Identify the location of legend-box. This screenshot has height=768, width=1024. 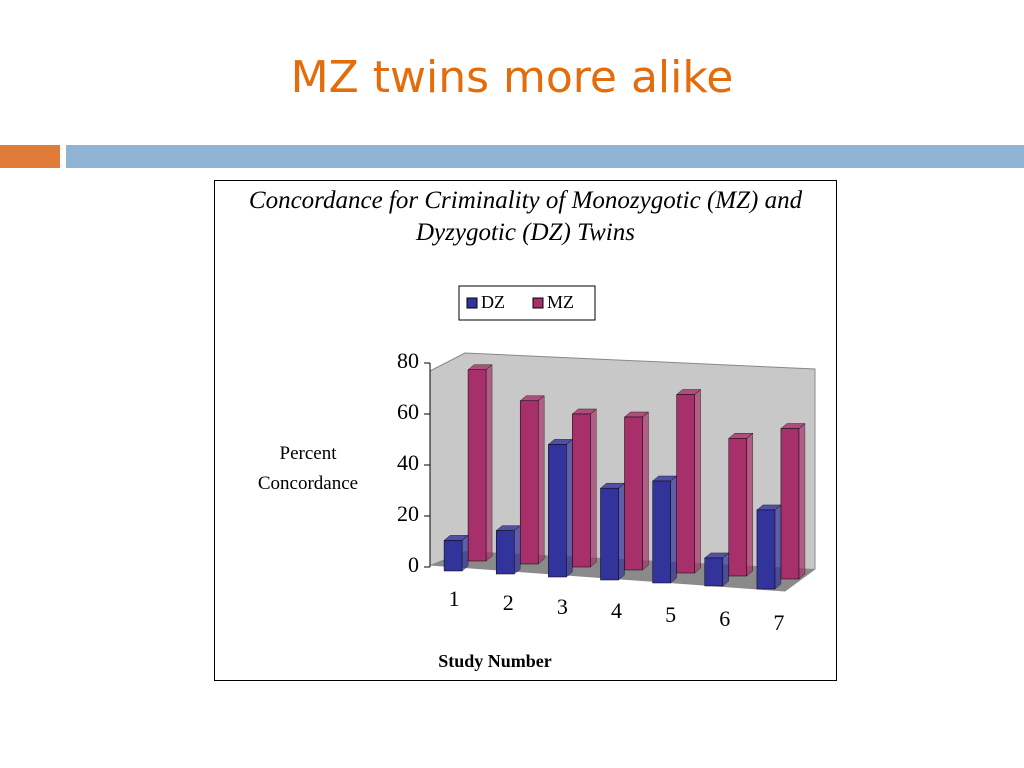
(527, 303).